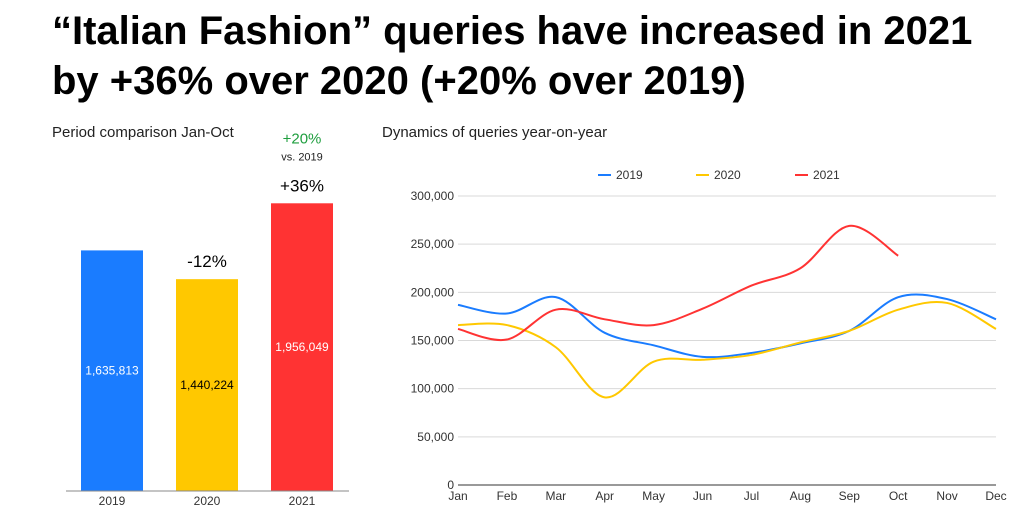 The width and height of the screenshot is (1024, 519). What do you see at coordinates (302, 185) in the screenshot?
I see `bar-change-annotation-2021: +36%` at bounding box center [302, 185].